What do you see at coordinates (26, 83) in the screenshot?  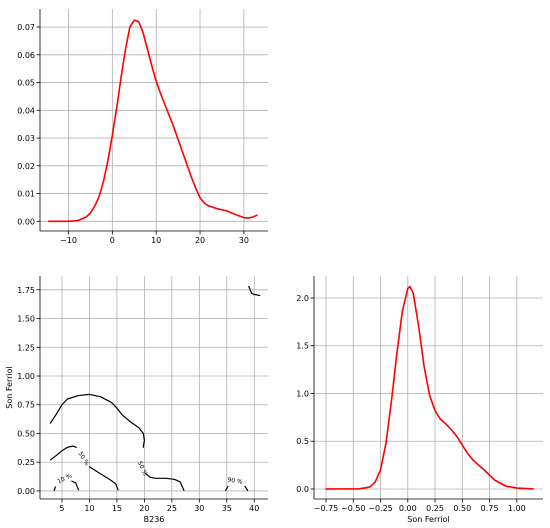 I see `y-tick-label: 0.05` at bounding box center [26, 83].